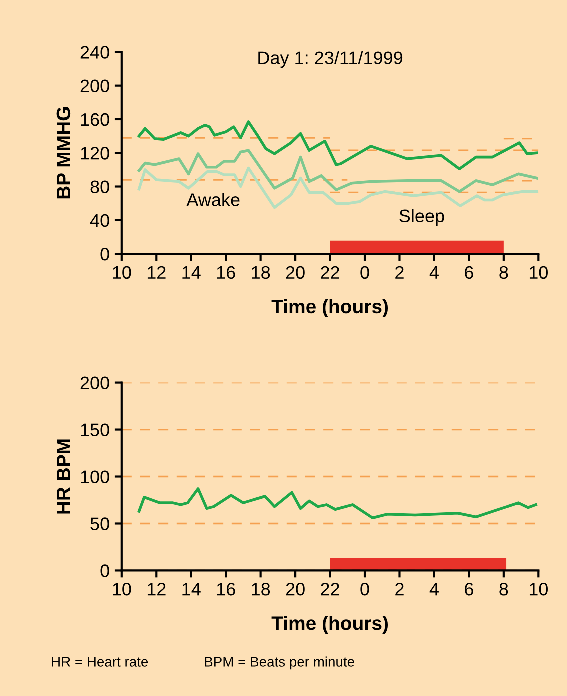 The image size is (567, 696). Describe the element at coordinates (63, 477) in the screenshot. I see `y-axis-title: HR BPM` at that location.